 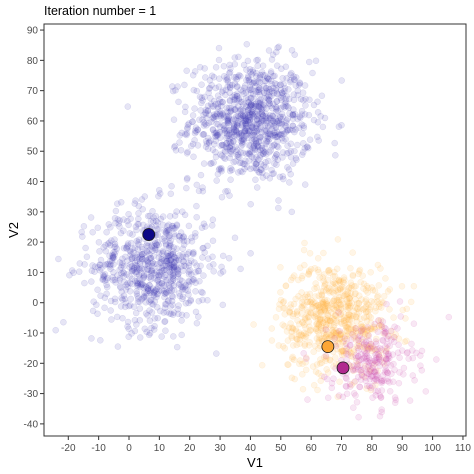 What do you see at coordinates (31, 424) in the screenshot?
I see `y-tick-label: -40` at bounding box center [31, 424].